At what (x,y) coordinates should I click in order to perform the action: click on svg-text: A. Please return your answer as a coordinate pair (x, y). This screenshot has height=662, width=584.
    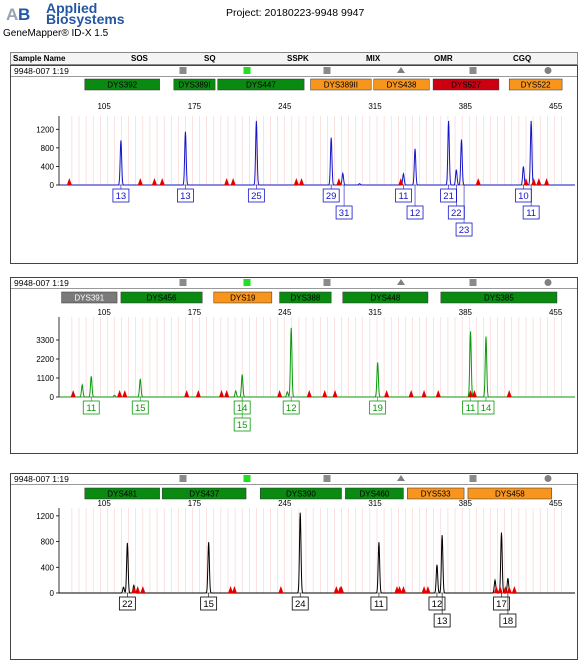
    Looking at the image, I should click on (12, 14).